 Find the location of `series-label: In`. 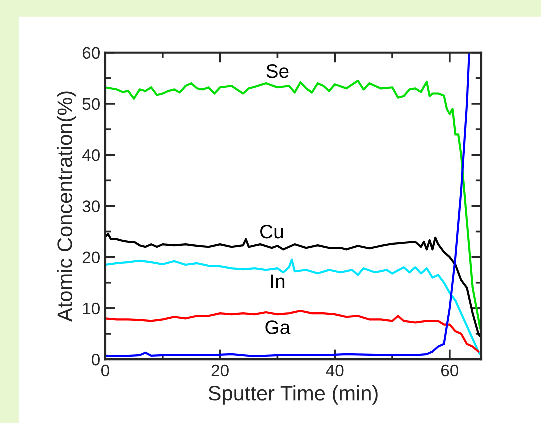

series-label: In is located at coordinates (278, 281).